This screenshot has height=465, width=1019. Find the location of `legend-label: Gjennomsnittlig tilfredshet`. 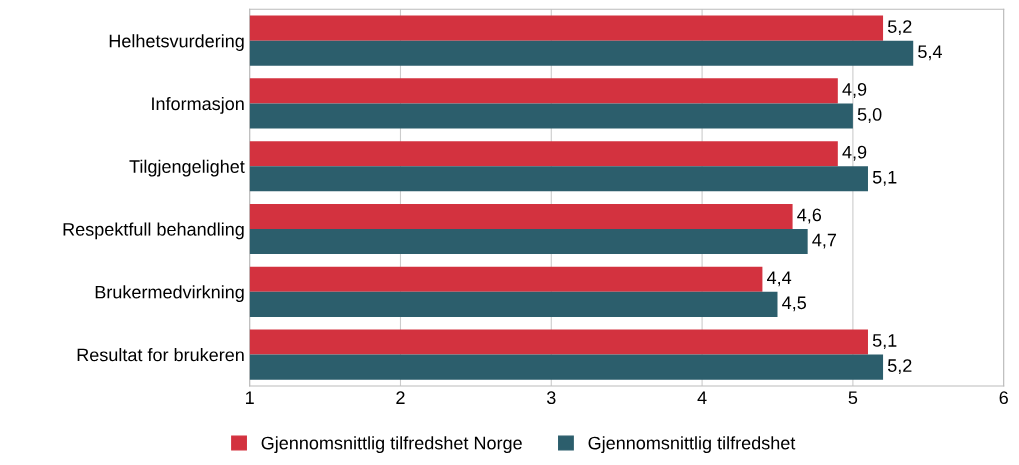

legend-label: Gjennomsnittlig tilfredshet is located at coordinates (692, 445).